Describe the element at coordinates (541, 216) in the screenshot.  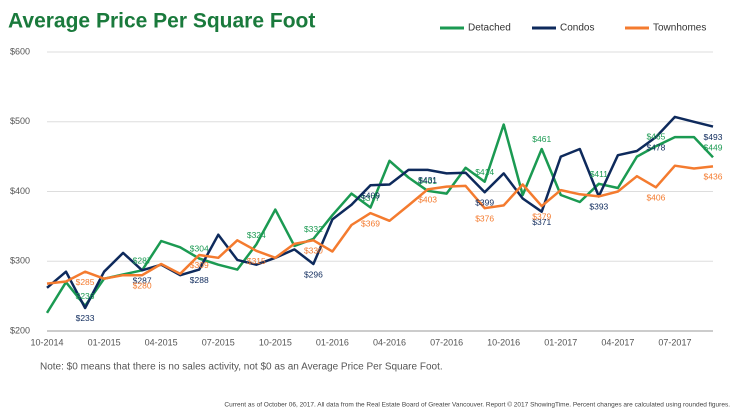
I see `value-label: $379` at that location.